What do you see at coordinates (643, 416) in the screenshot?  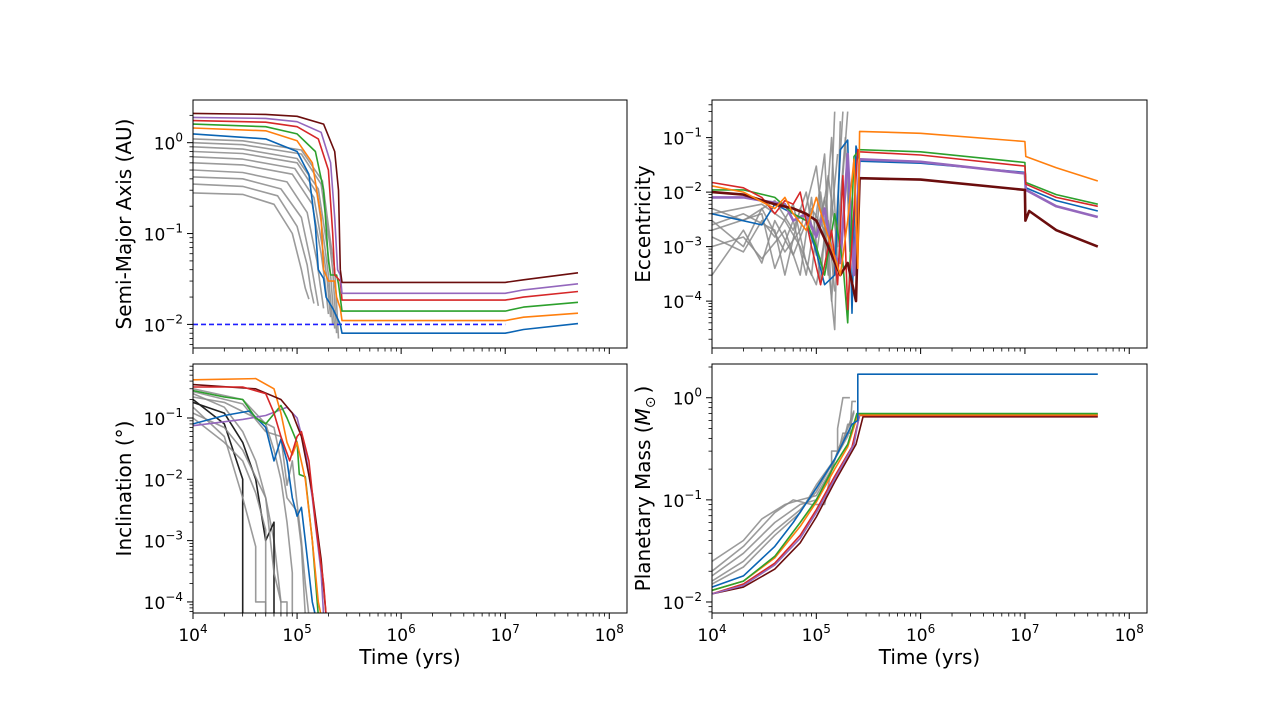 I see `ylabel-symbol: M` at bounding box center [643, 416].